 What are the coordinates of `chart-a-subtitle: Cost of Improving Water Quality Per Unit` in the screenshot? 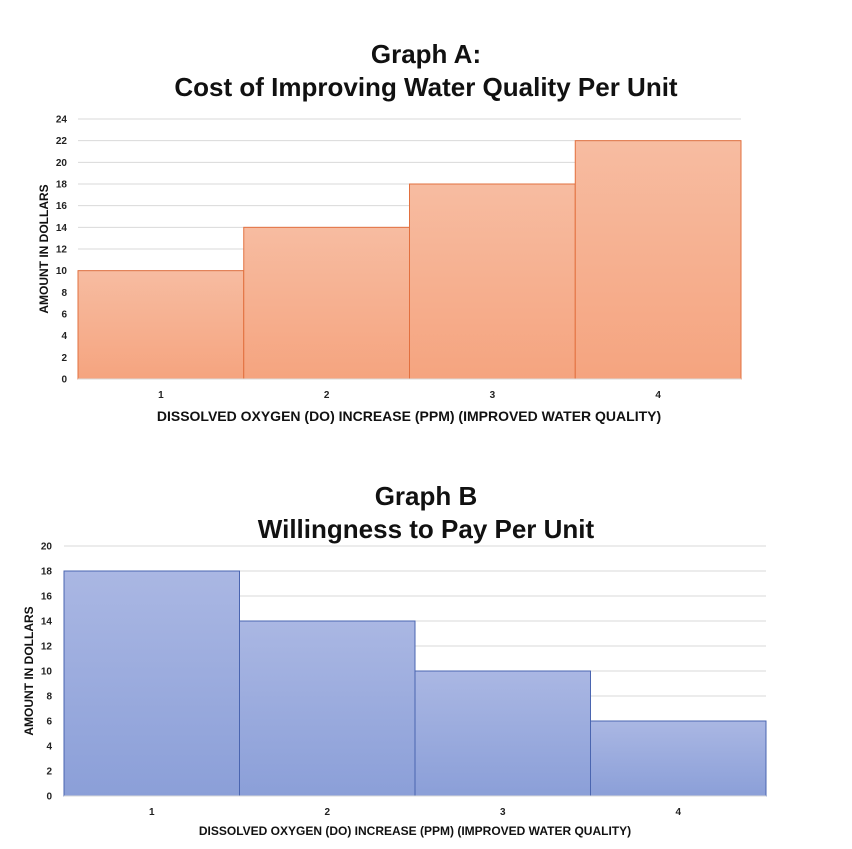 It's located at (426, 87).